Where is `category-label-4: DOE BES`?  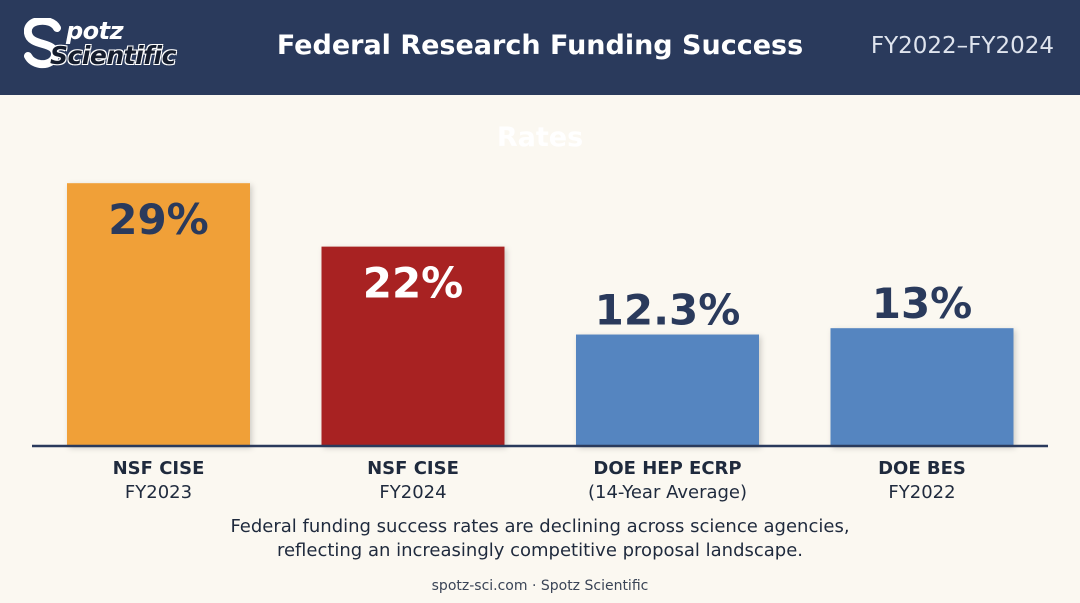
category-label-4: DOE BES is located at coordinates (922, 468).